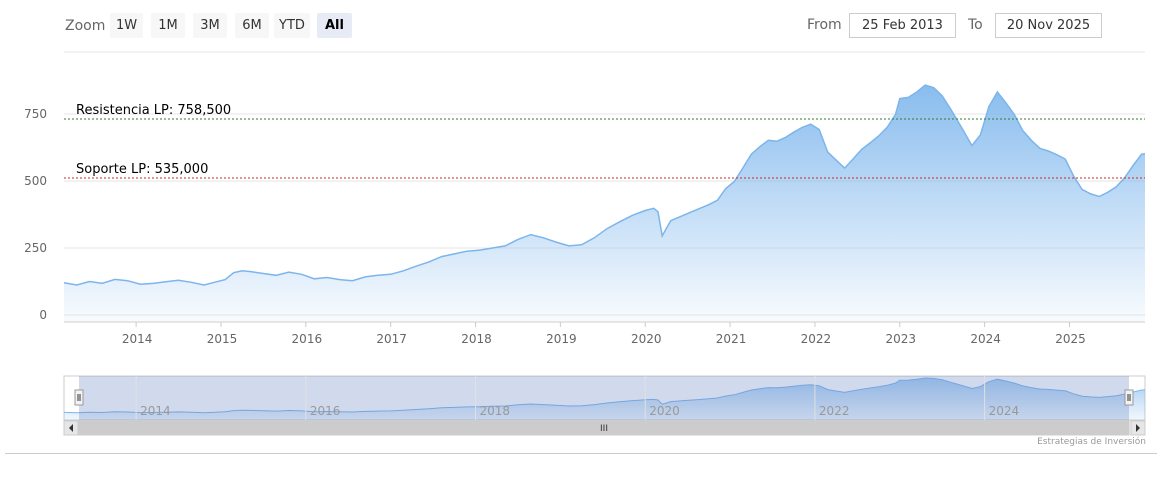 The height and width of the screenshot is (478, 1167). Describe the element at coordinates (153, 110) in the screenshot. I see `resistance-label: Resistencia LP: 758,500` at that location.